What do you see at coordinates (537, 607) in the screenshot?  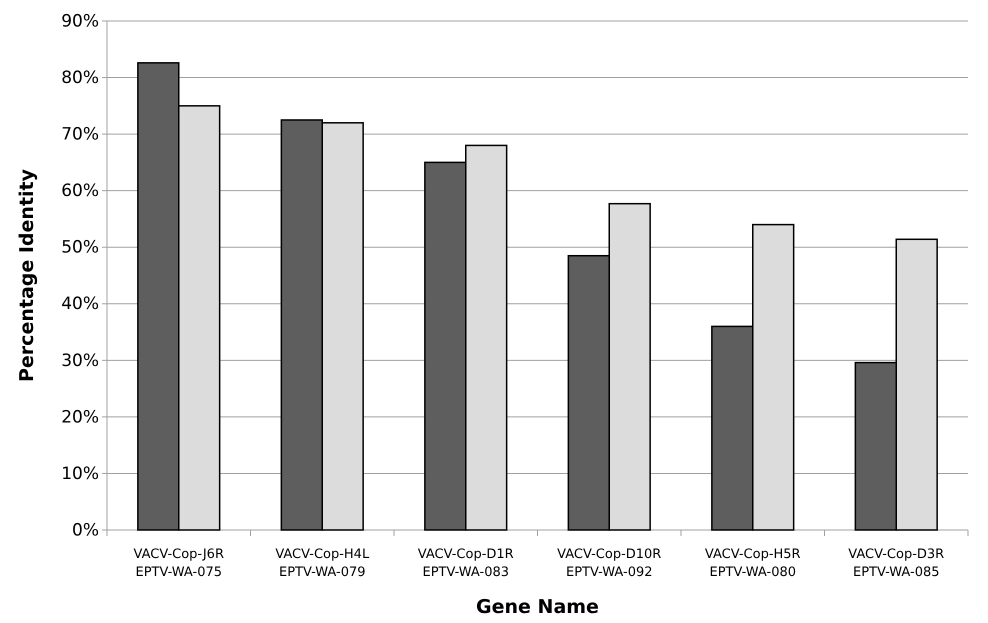 I see `x-axis-title: Gene Name` at bounding box center [537, 607].